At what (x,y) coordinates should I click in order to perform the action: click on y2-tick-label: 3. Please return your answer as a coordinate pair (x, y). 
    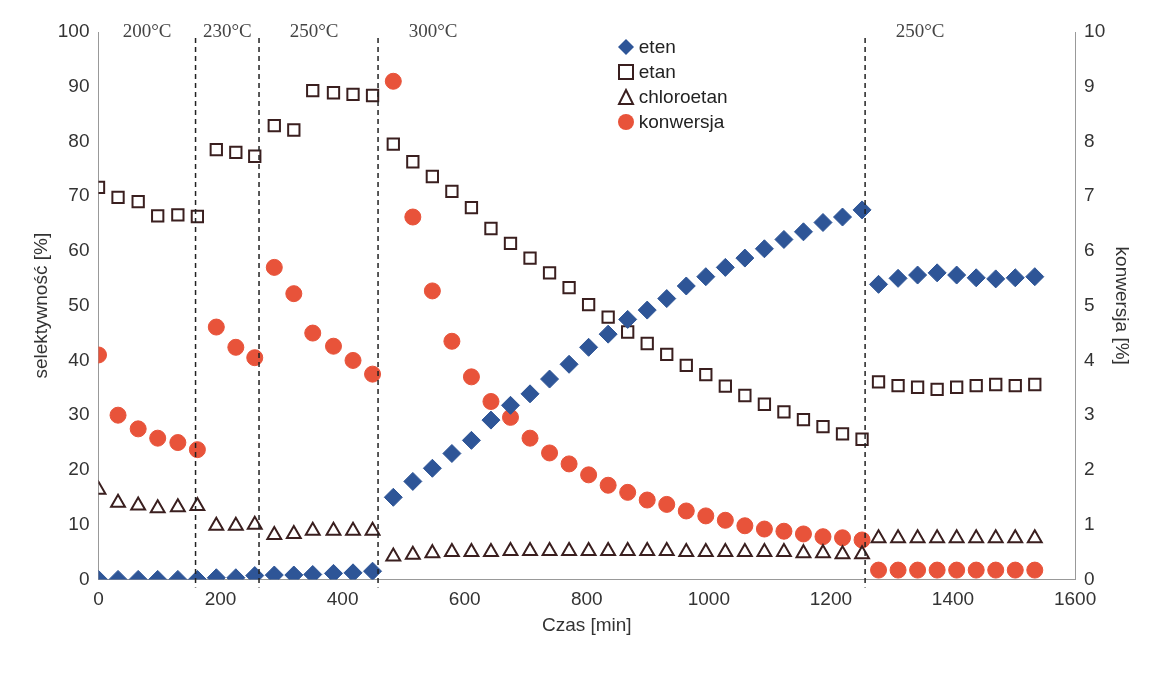
    Looking at the image, I should click on (1089, 414).